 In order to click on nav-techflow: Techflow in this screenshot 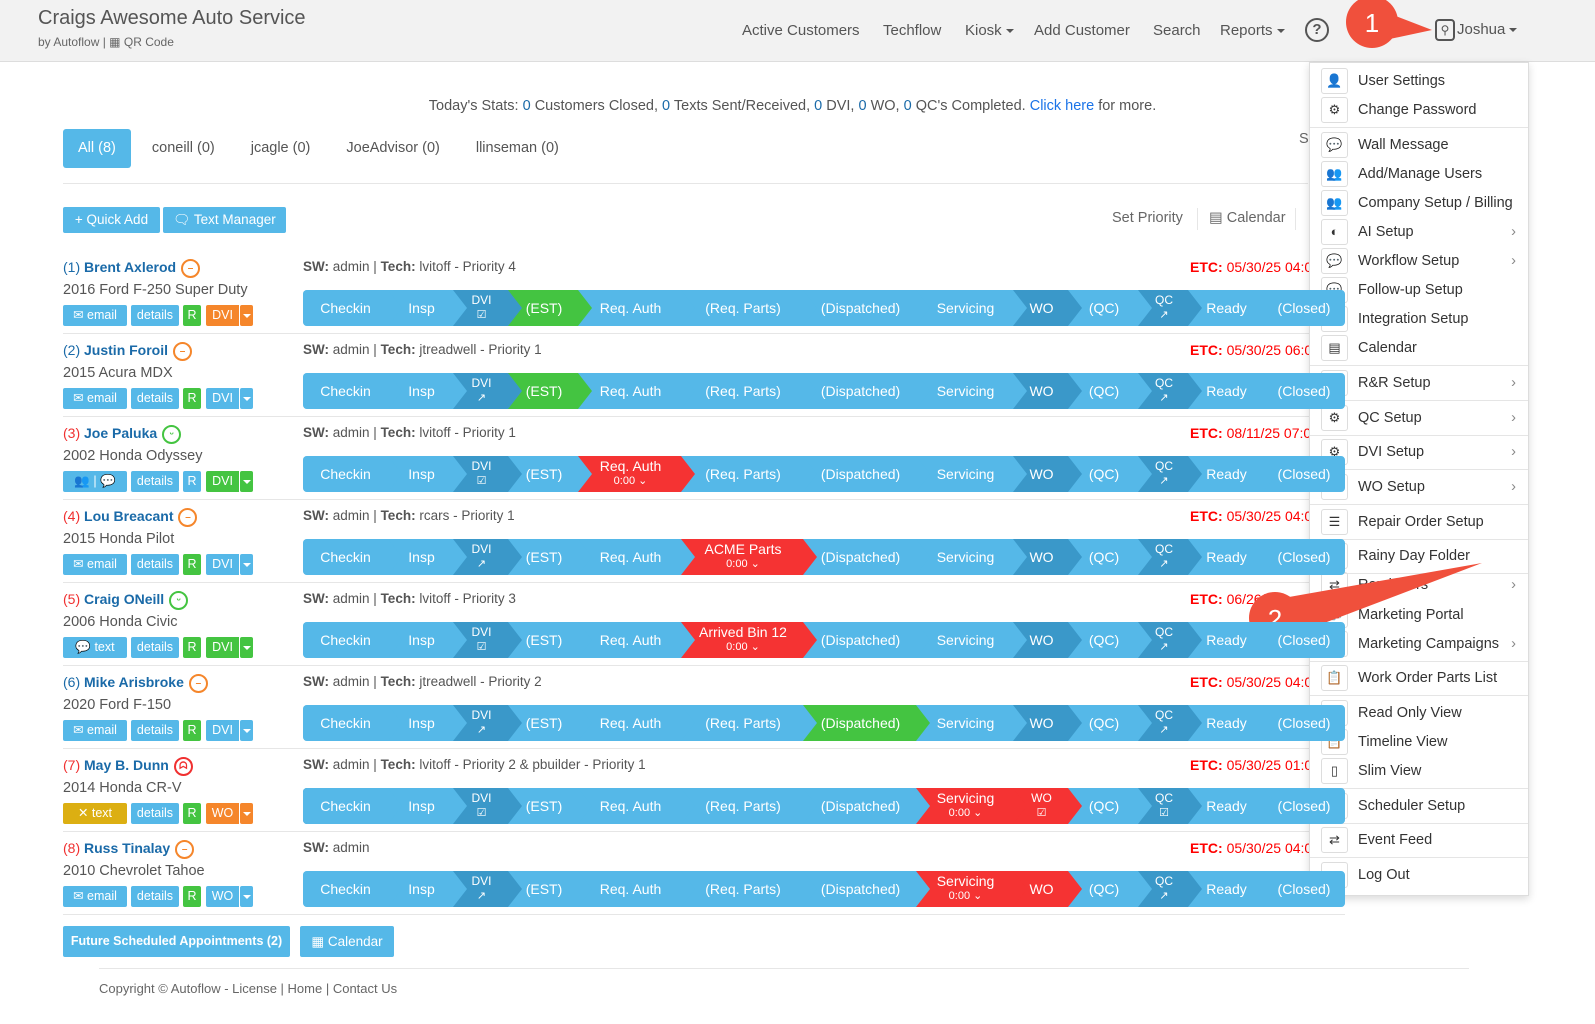, I will do `click(912, 30)`.